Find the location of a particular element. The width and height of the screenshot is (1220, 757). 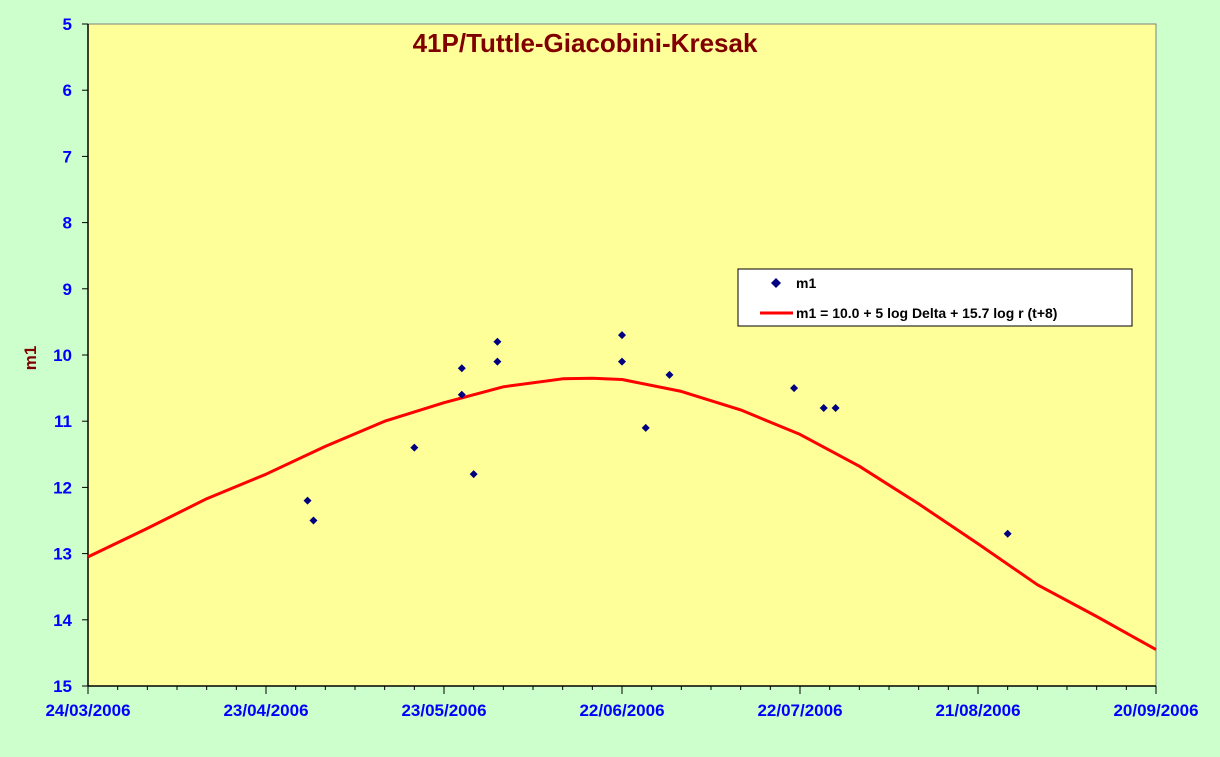

y-tick-label: 6 is located at coordinates (67, 90).